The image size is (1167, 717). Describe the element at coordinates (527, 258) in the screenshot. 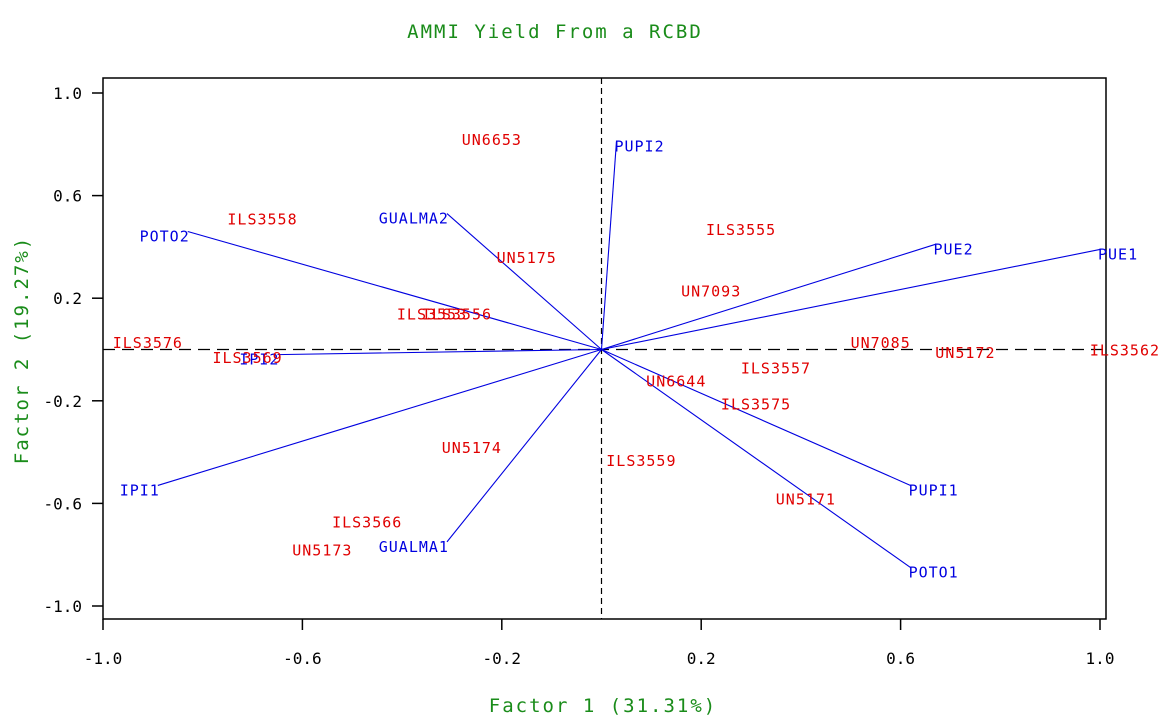

I see `genotype-label: UN5175` at that location.